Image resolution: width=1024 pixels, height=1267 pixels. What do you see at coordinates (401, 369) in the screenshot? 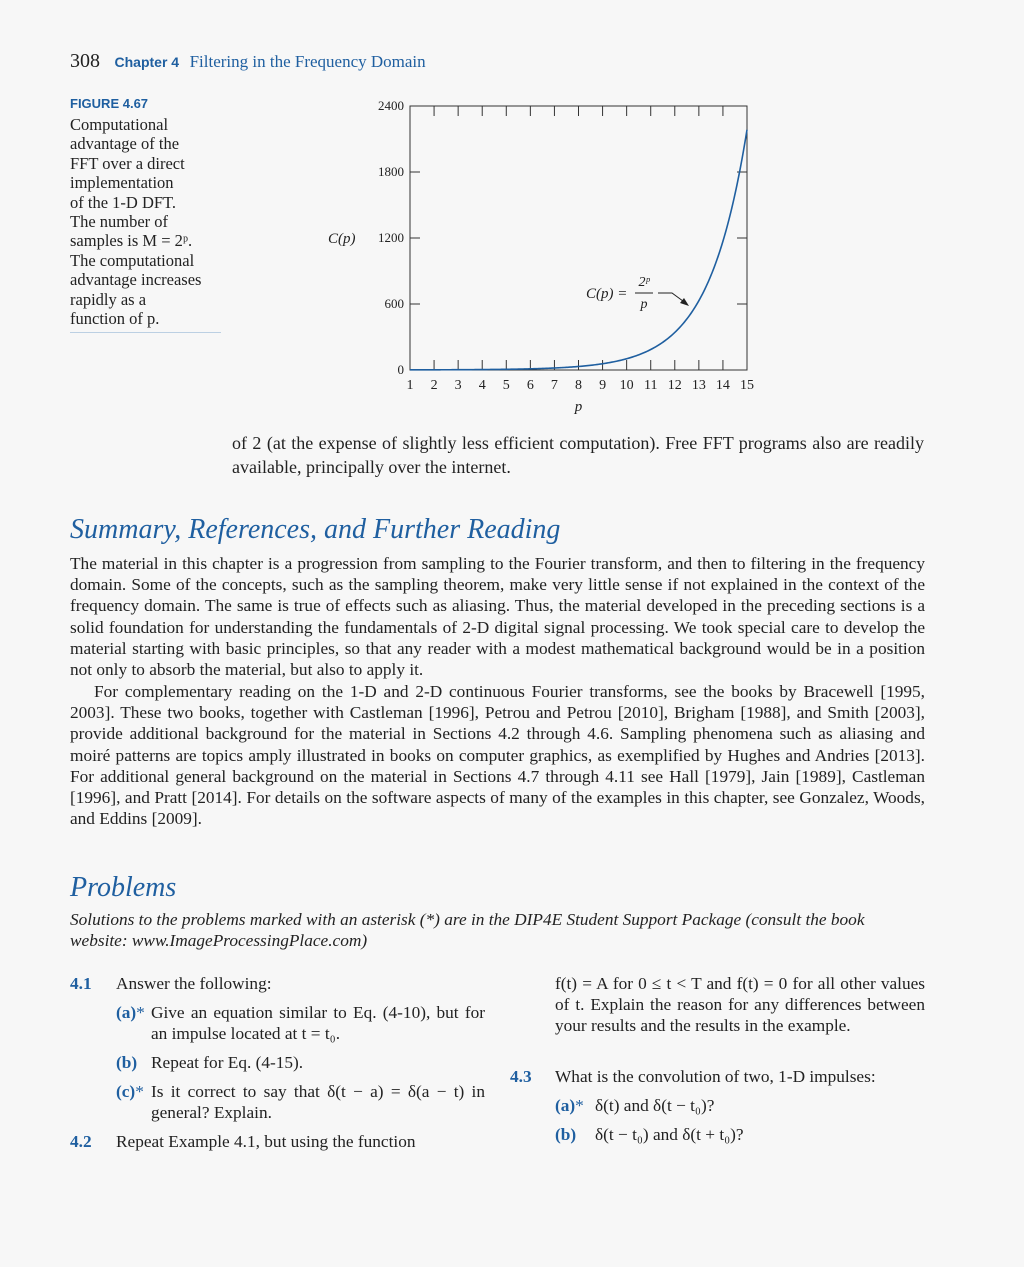
I see `y-tick-label: 0` at bounding box center [401, 369].